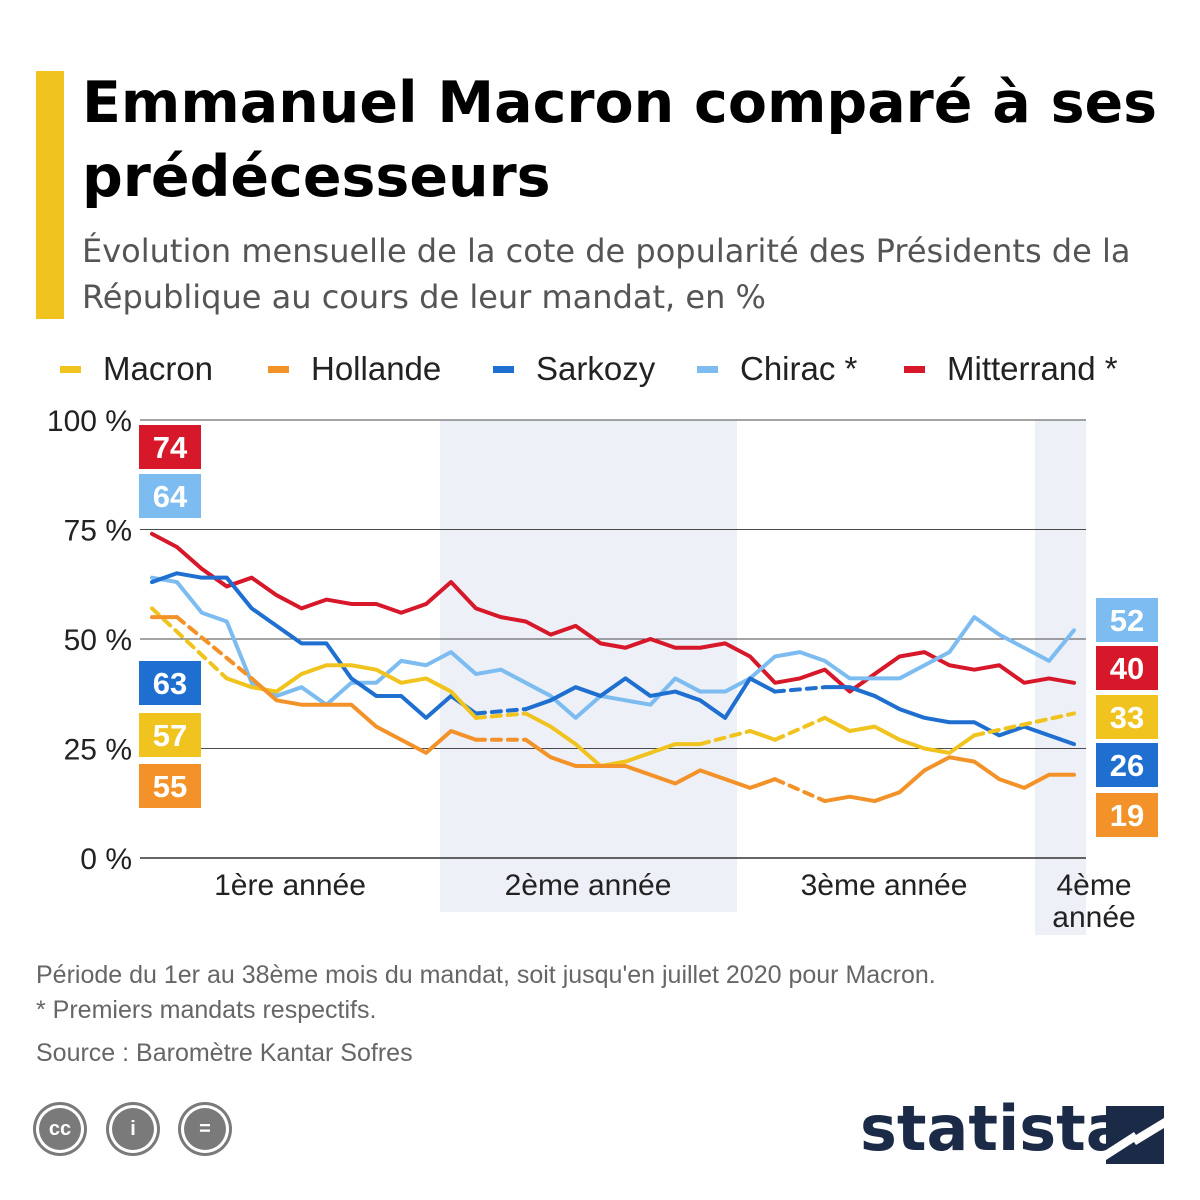 Image resolution: width=1200 pixels, height=1200 pixels. I want to click on value-badge-label: 64, so click(170, 496).